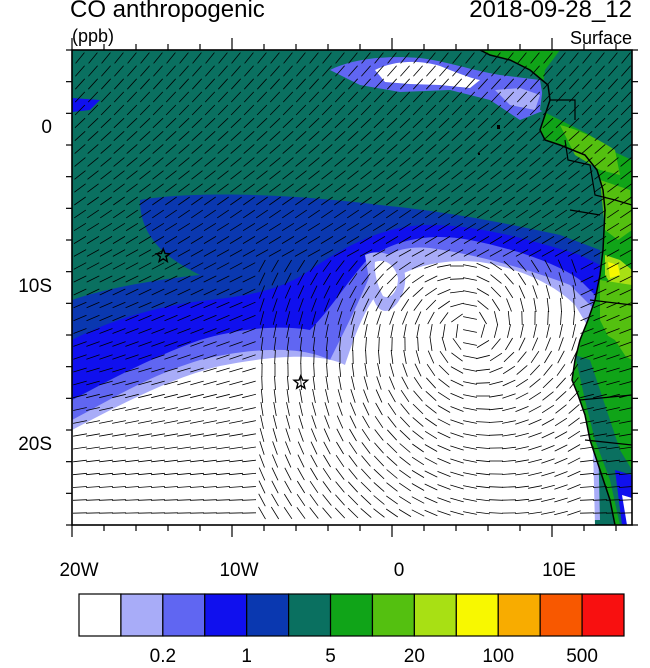 The image size is (650, 668). What do you see at coordinates (163, 657) in the screenshot?
I see `colorbar-label: 0.2` at bounding box center [163, 657].